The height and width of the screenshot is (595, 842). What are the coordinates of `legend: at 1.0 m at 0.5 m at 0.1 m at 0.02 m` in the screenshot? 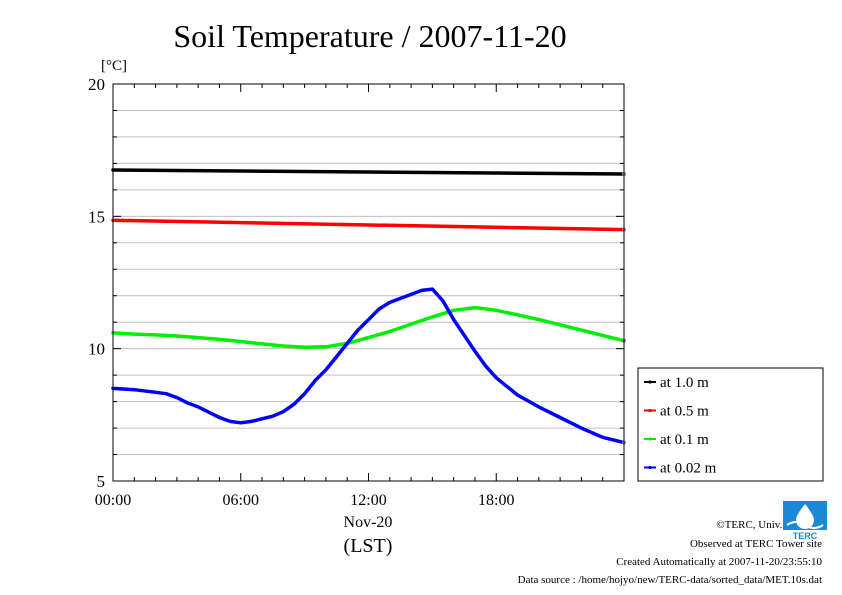 It's located at (730, 424).